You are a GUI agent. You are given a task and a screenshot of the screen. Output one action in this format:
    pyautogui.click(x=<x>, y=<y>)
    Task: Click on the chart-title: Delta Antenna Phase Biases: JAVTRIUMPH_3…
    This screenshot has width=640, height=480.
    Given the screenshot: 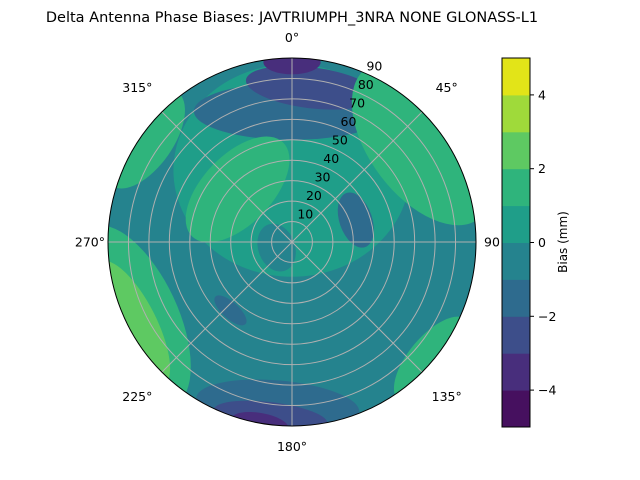 What is the action you would take?
    pyautogui.click(x=292, y=18)
    